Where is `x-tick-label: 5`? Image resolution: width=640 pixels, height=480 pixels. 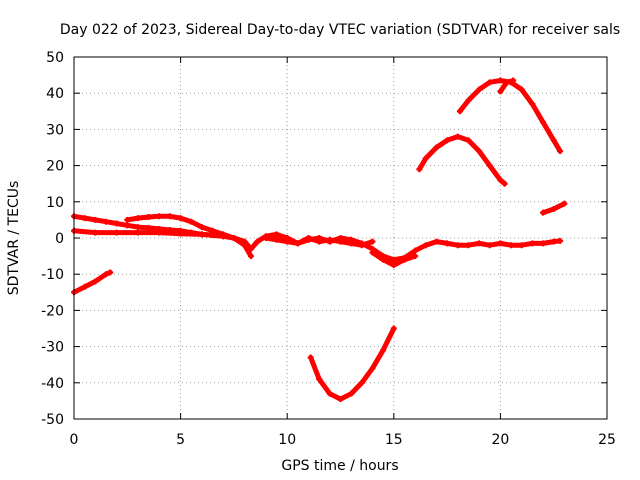
x-tick-label: 5 is located at coordinates (180, 440).